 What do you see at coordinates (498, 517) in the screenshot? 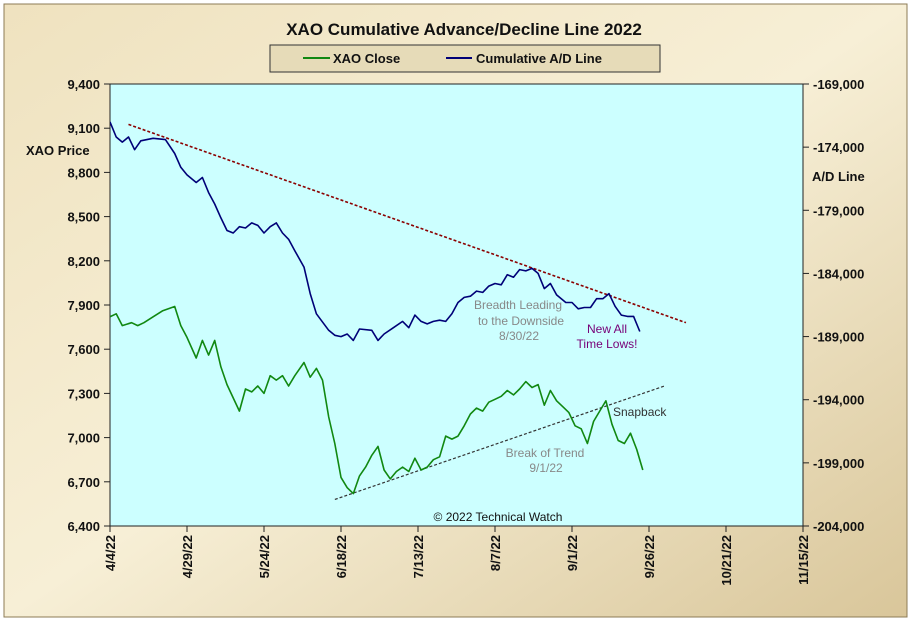
I see `copyright: © 2022 Technical Watch` at bounding box center [498, 517].